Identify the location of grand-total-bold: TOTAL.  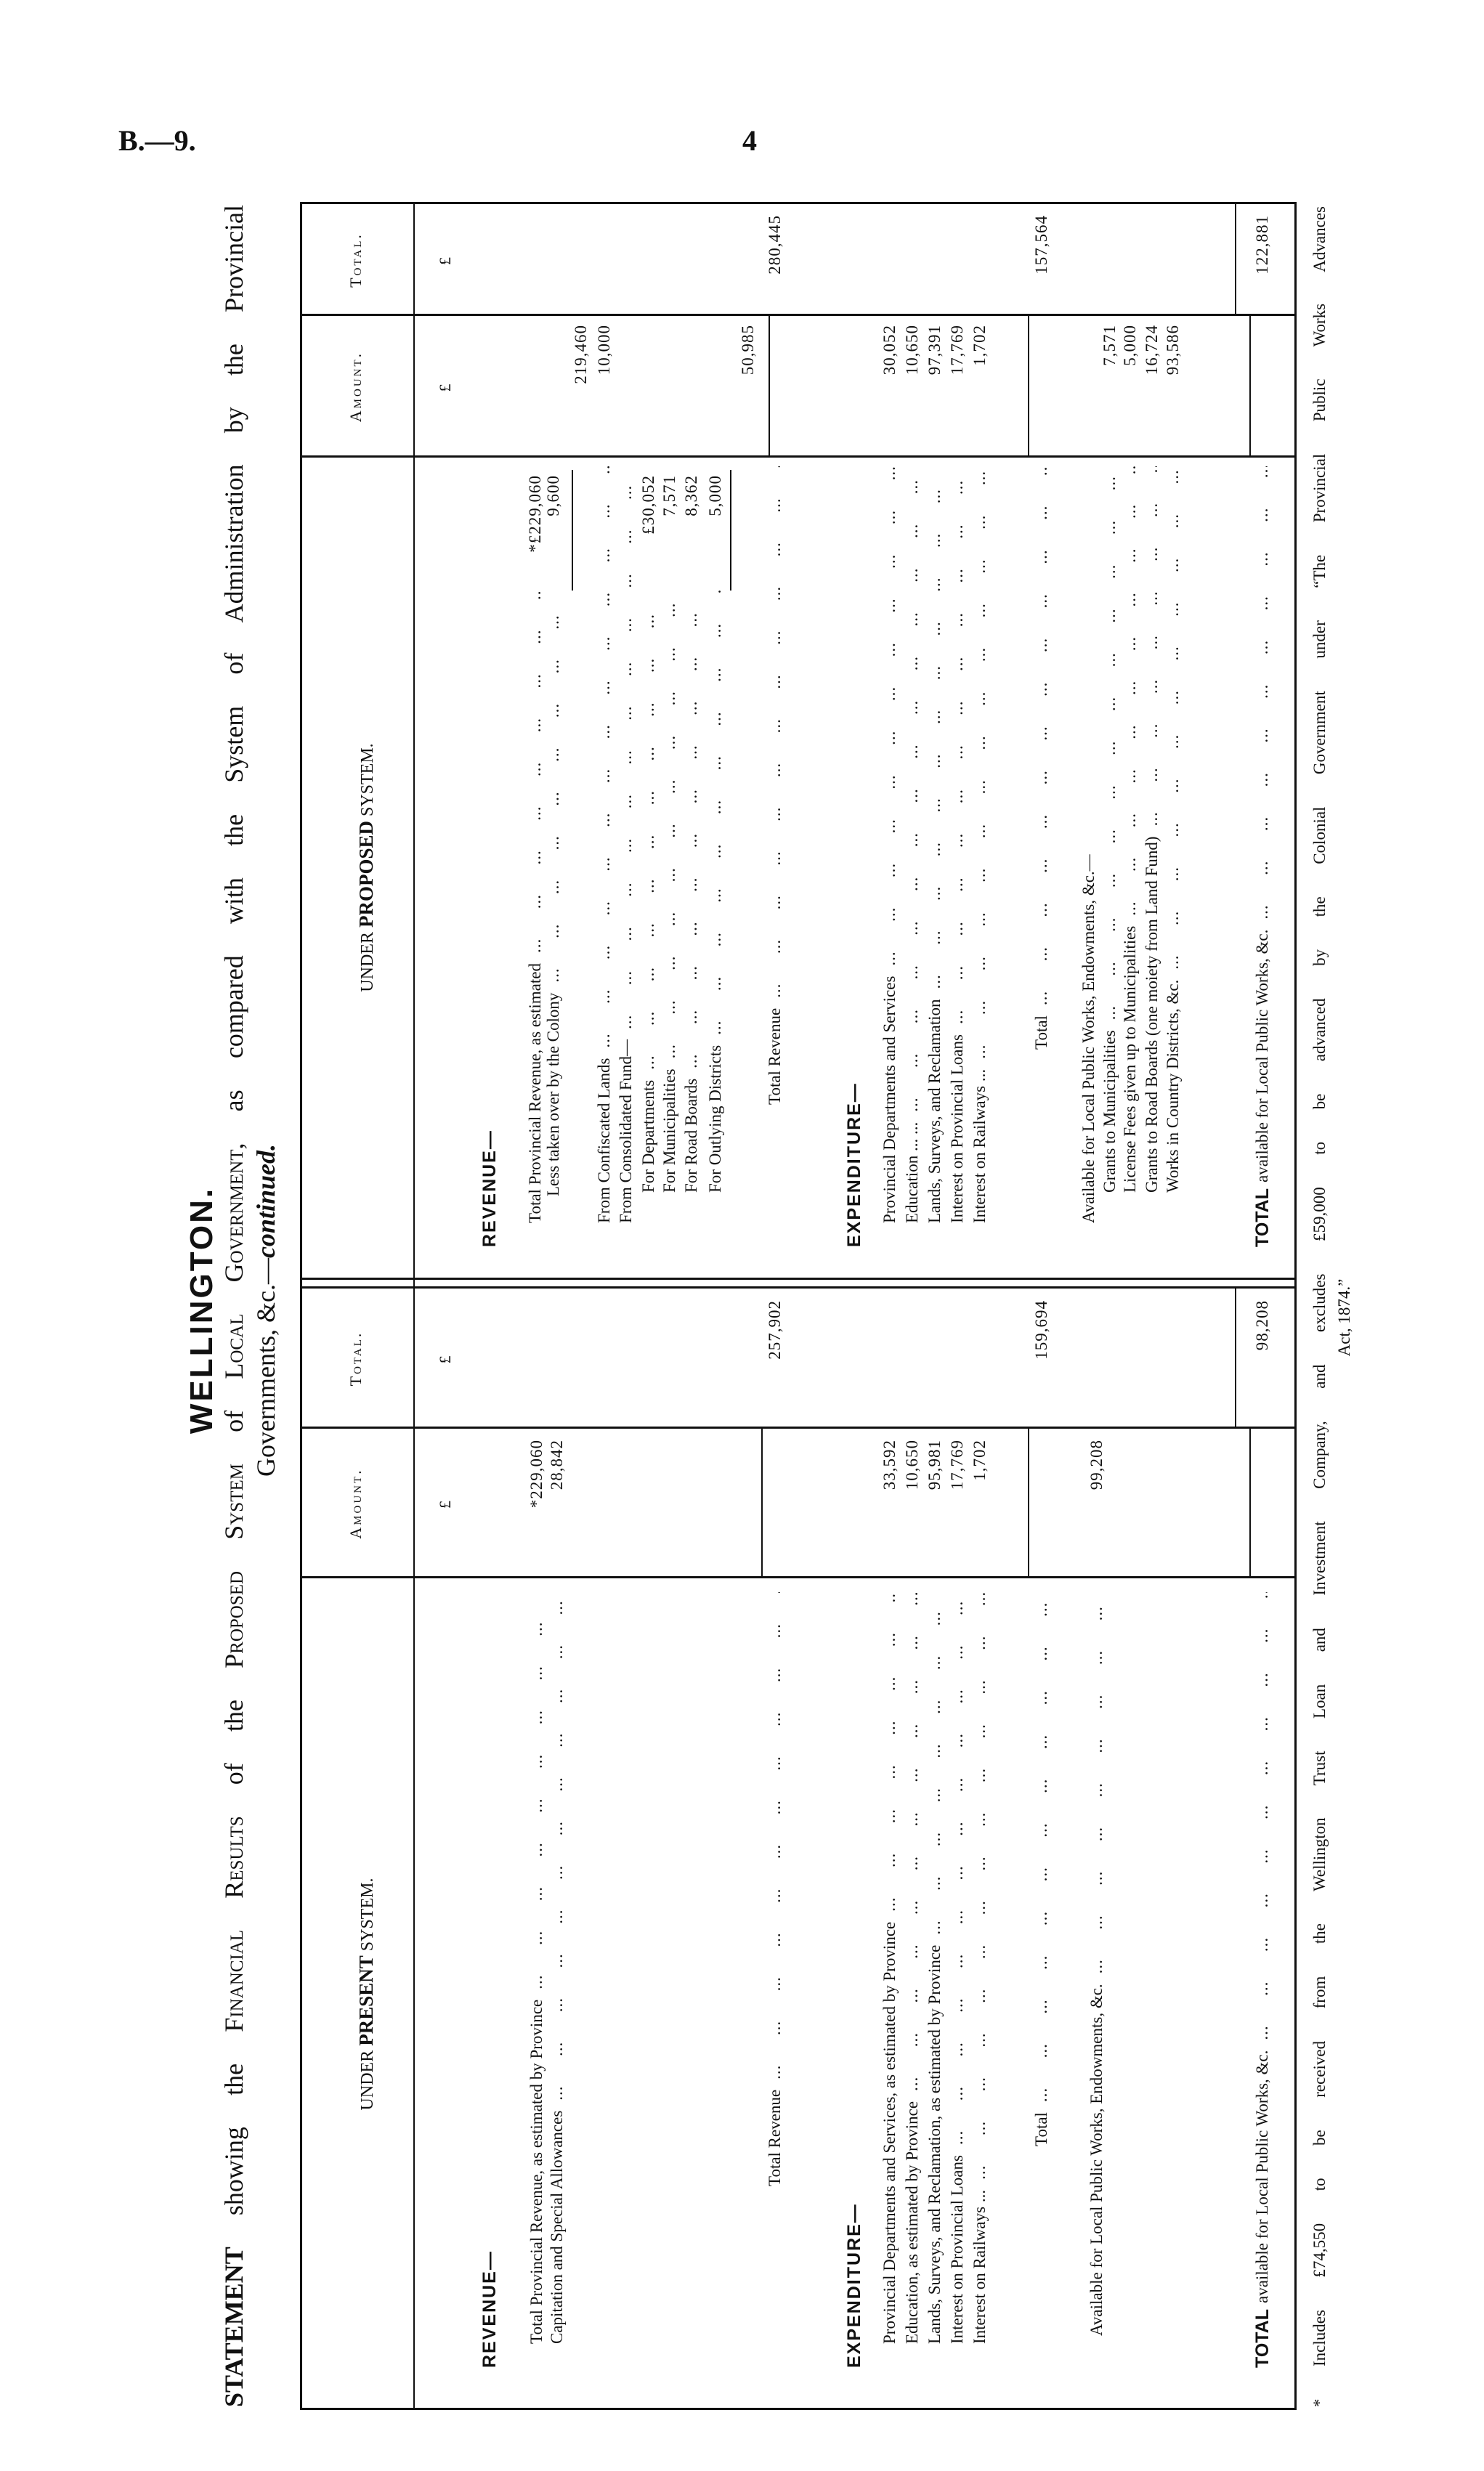
(1262, 2338).